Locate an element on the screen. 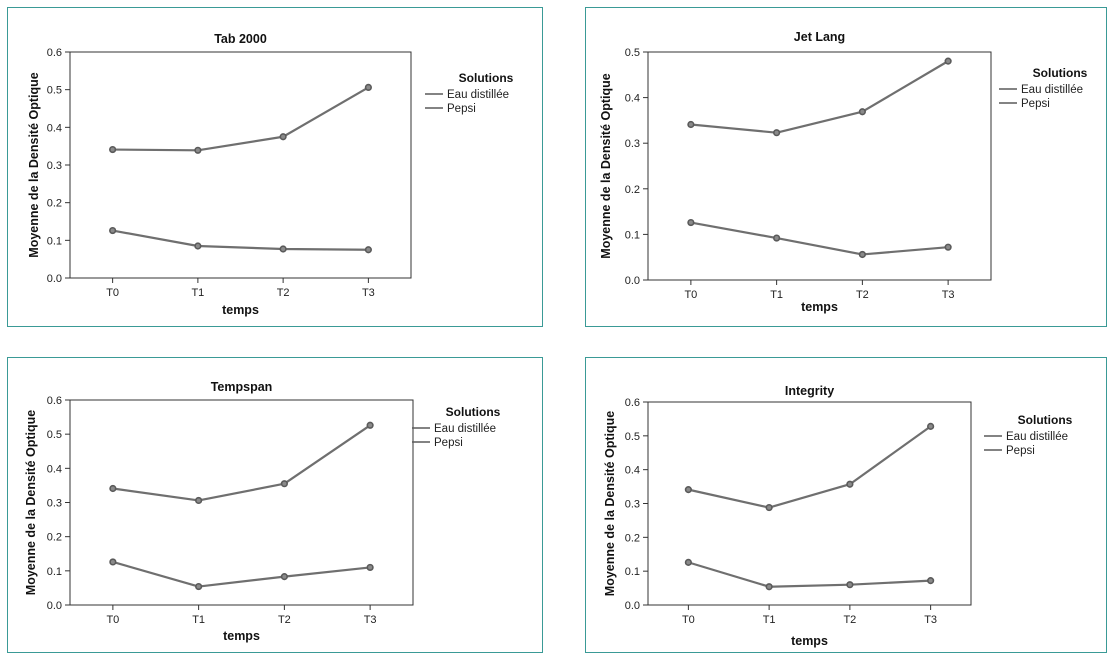  chart-title: Tempspan is located at coordinates (242, 387).